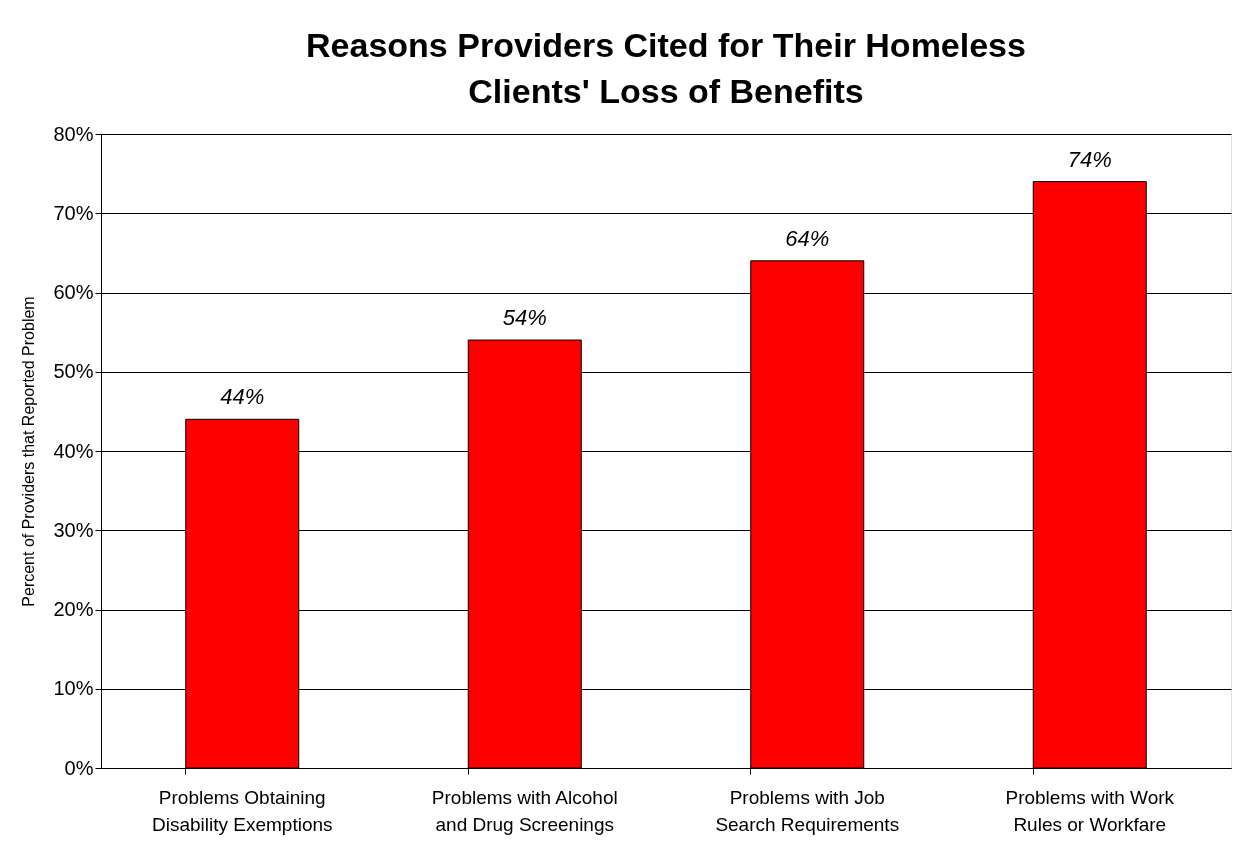 The height and width of the screenshot is (846, 1233). What do you see at coordinates (73, 609) in the screenshot?
I see `y-tick-label: 20%` at bounding box center [73, 609].